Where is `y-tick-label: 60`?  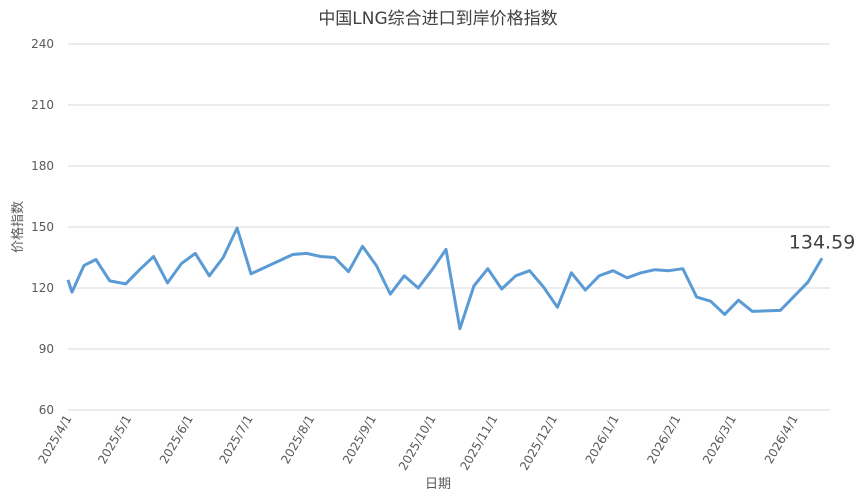 y-tick-label: 60 is located at coordinates (46, 410).